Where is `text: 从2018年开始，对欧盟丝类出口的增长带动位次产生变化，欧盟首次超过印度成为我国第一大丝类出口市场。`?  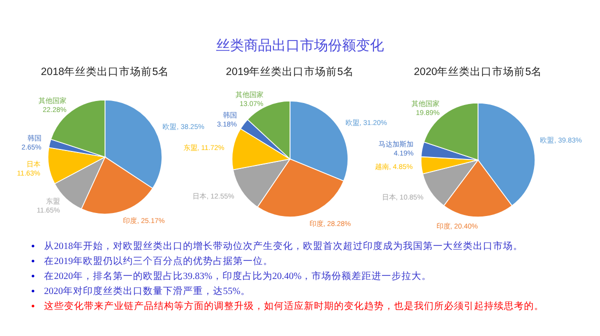 text: 从2018年开始，对欧盟丝类出口的增长带动位次产生变化，欧盟首次超过印度成为我国第一大丝类出口市场。 is located at coordinates (283, 246).